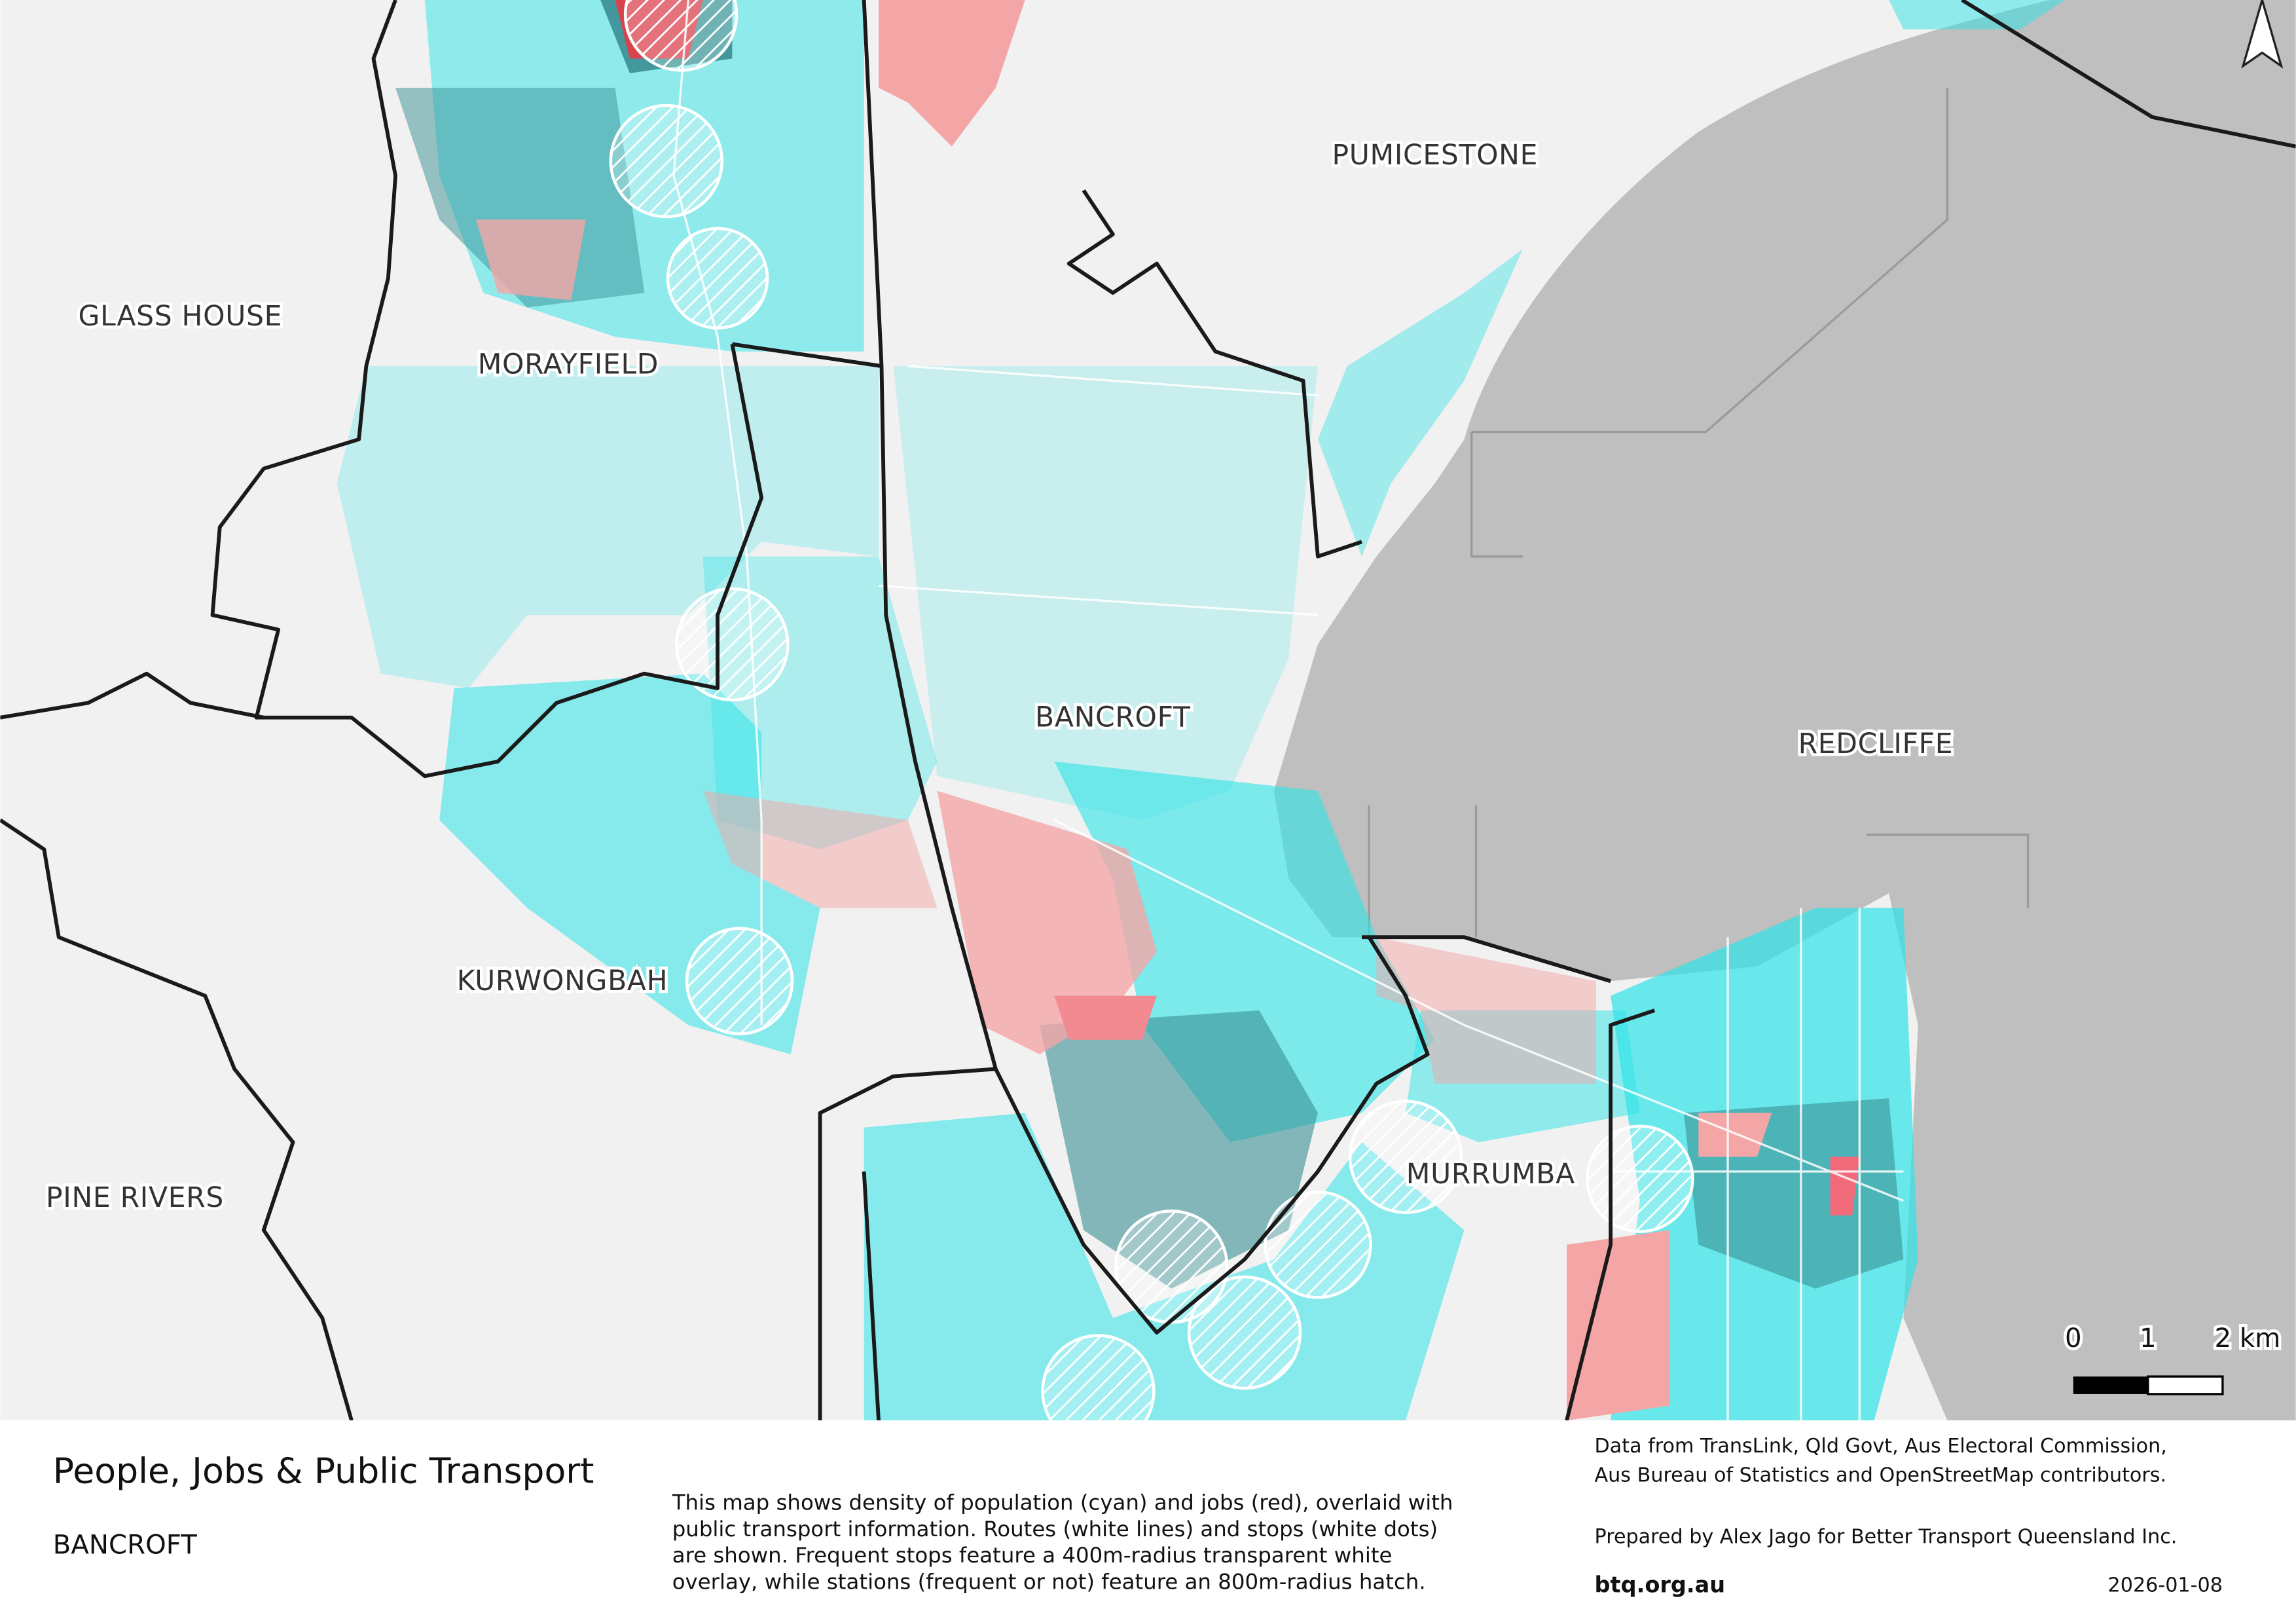  I want to click on north-arrow, so click(2262, 34).